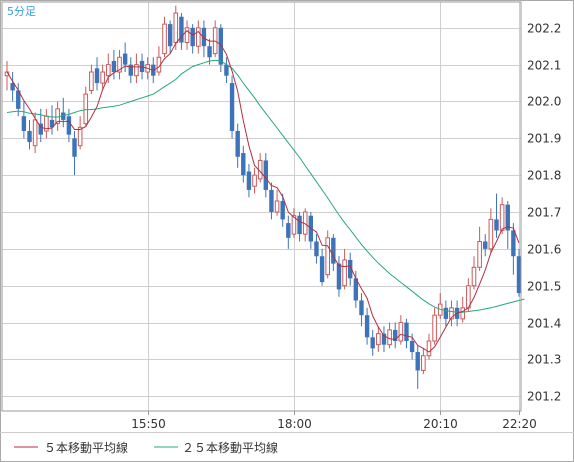 The image size is (574, 462). I want to click on y-tick-label: 202.1, so click(544, 66).